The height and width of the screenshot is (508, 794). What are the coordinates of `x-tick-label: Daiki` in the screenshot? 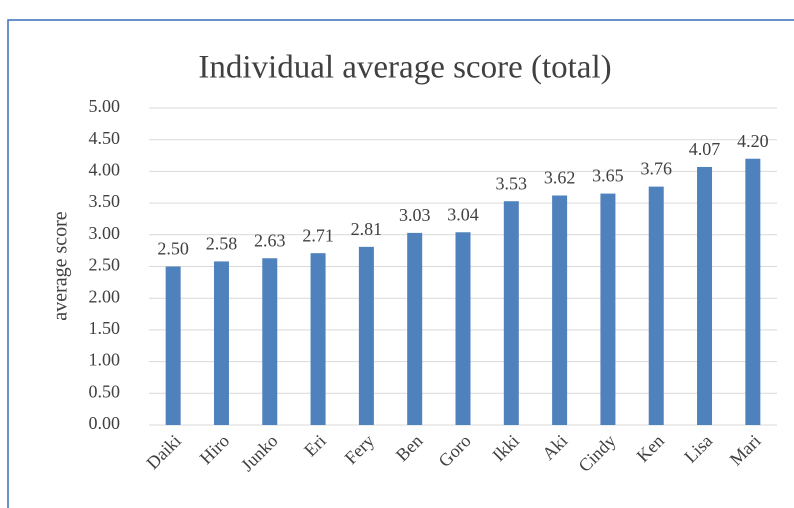 It's located at (163, 452).